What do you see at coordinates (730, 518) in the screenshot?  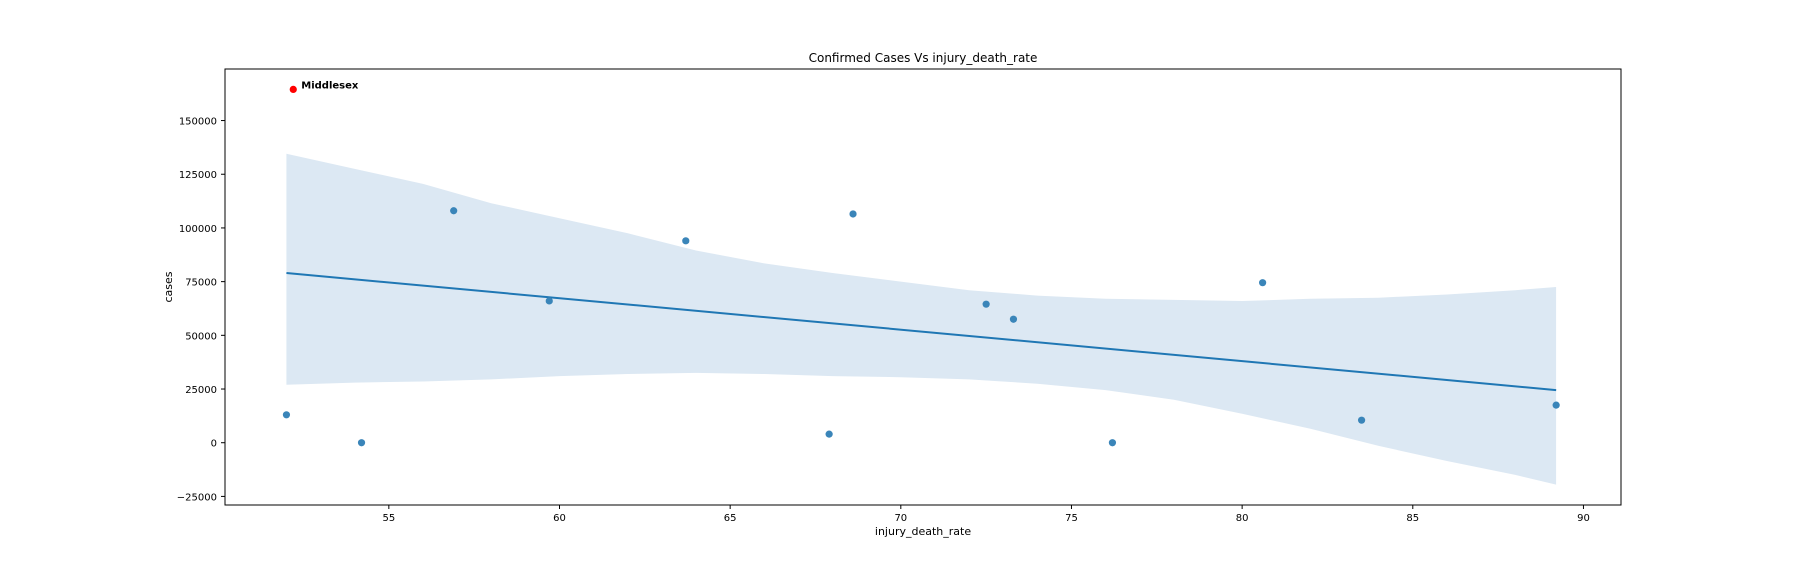 I see `x-tick-label: 65` at bounding box center [730, 518].